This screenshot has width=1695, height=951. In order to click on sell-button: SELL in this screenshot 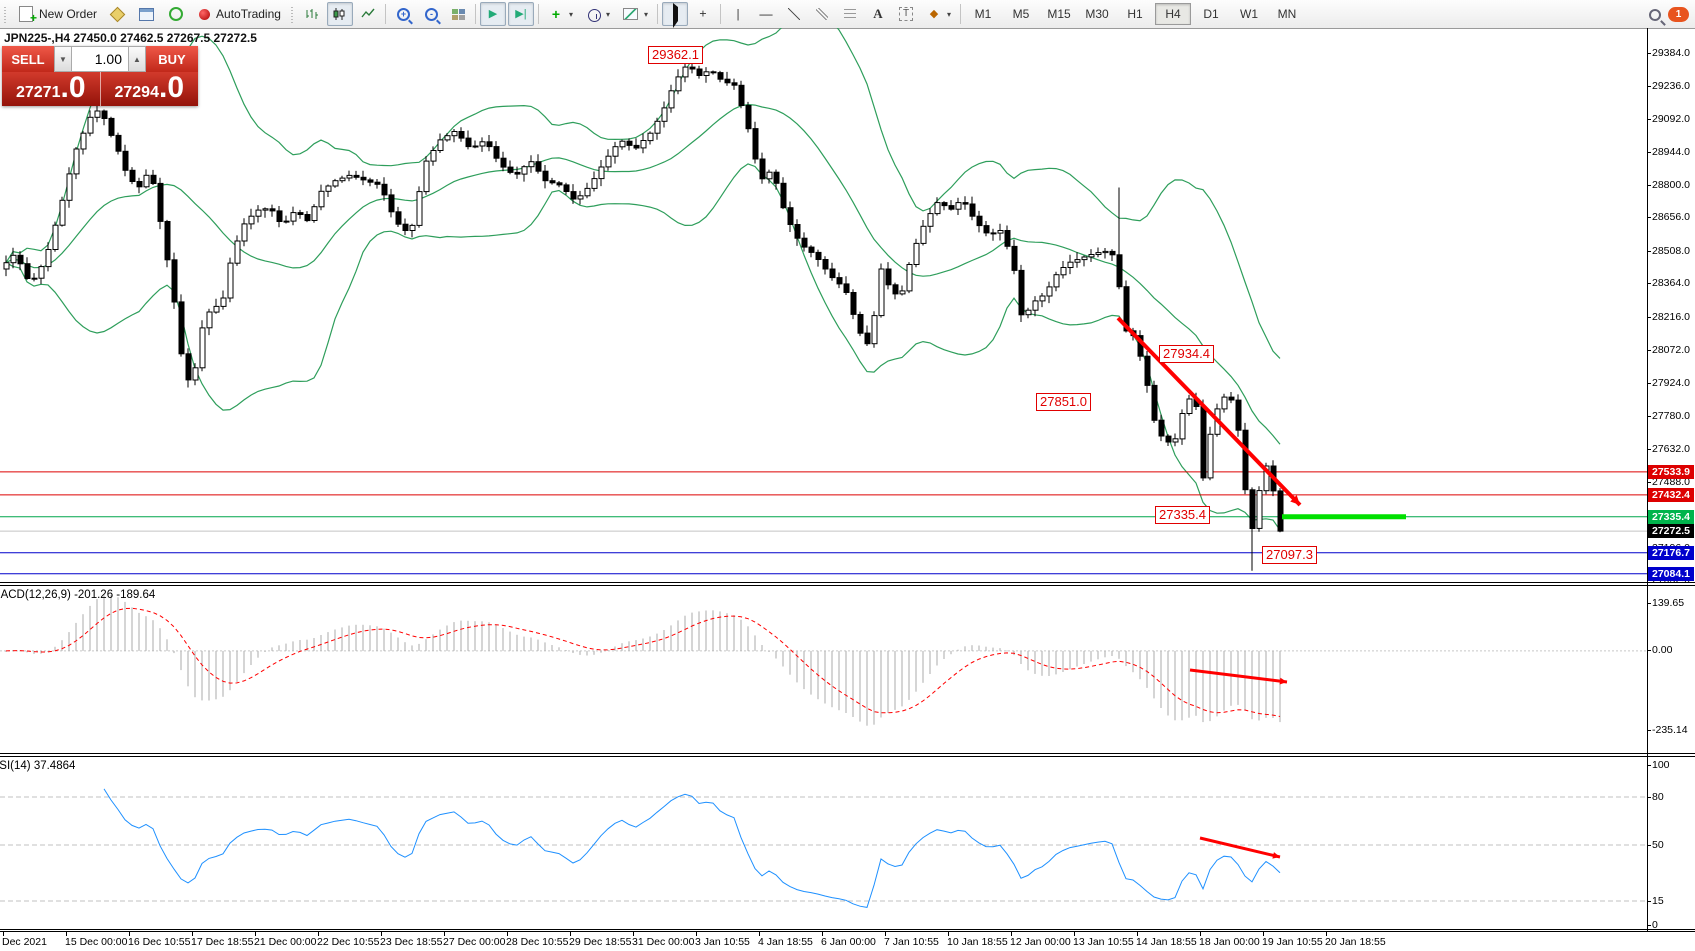, I will do `click(28, 59)`.